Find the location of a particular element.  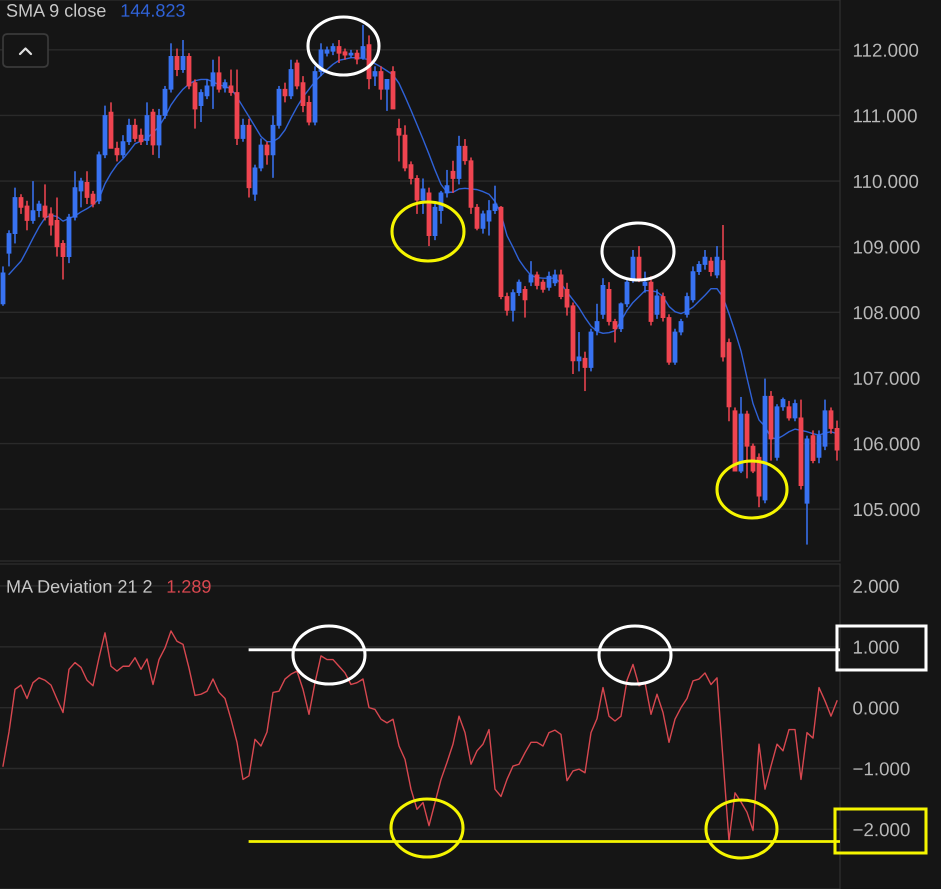

annotation: 144.823 is located at coordinates (153, 10).